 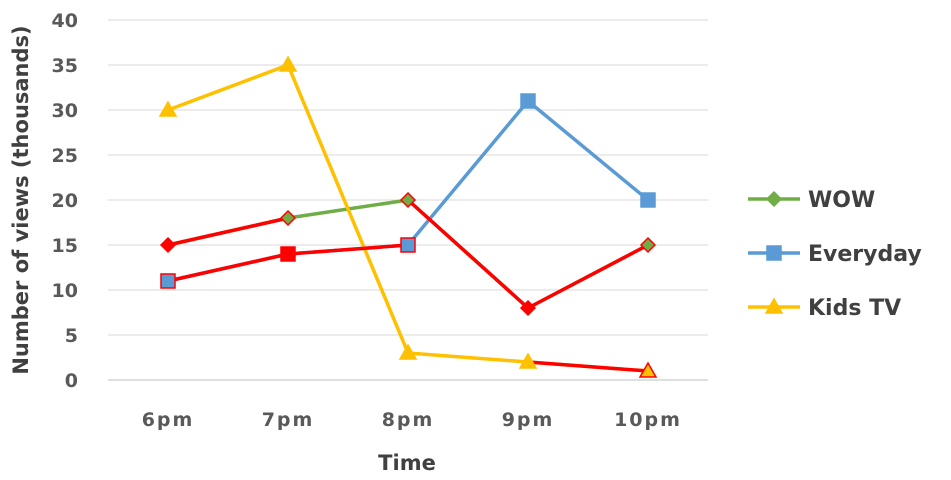 I want to click on x-axis-ticks: 6pm 7pm 8pm 9pm 10pm, so click(x=412, y=420).